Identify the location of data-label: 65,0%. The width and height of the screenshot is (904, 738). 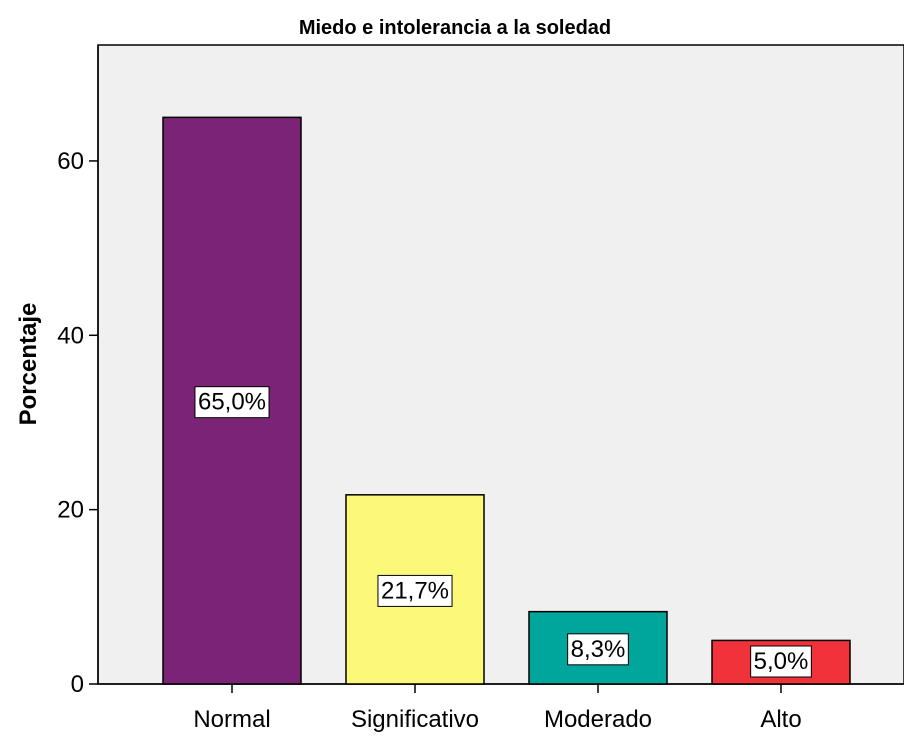
(232, 402).